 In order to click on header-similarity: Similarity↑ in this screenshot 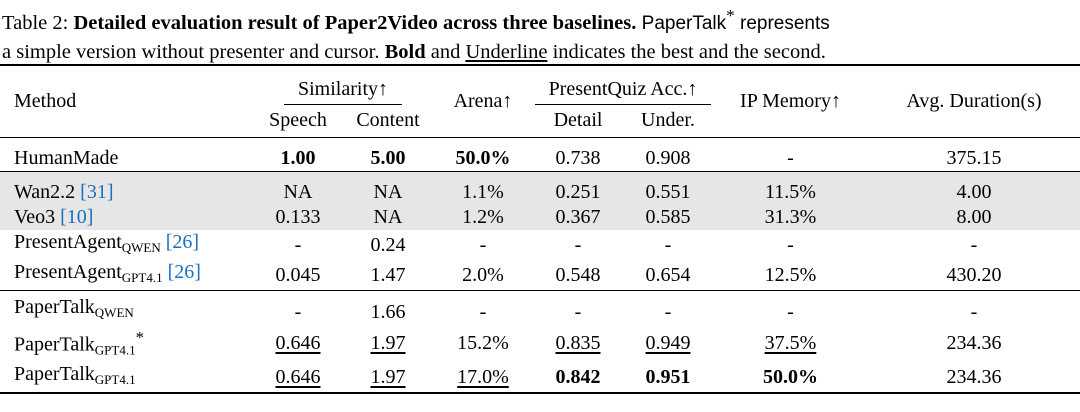, I will do `click(343, 85)`.